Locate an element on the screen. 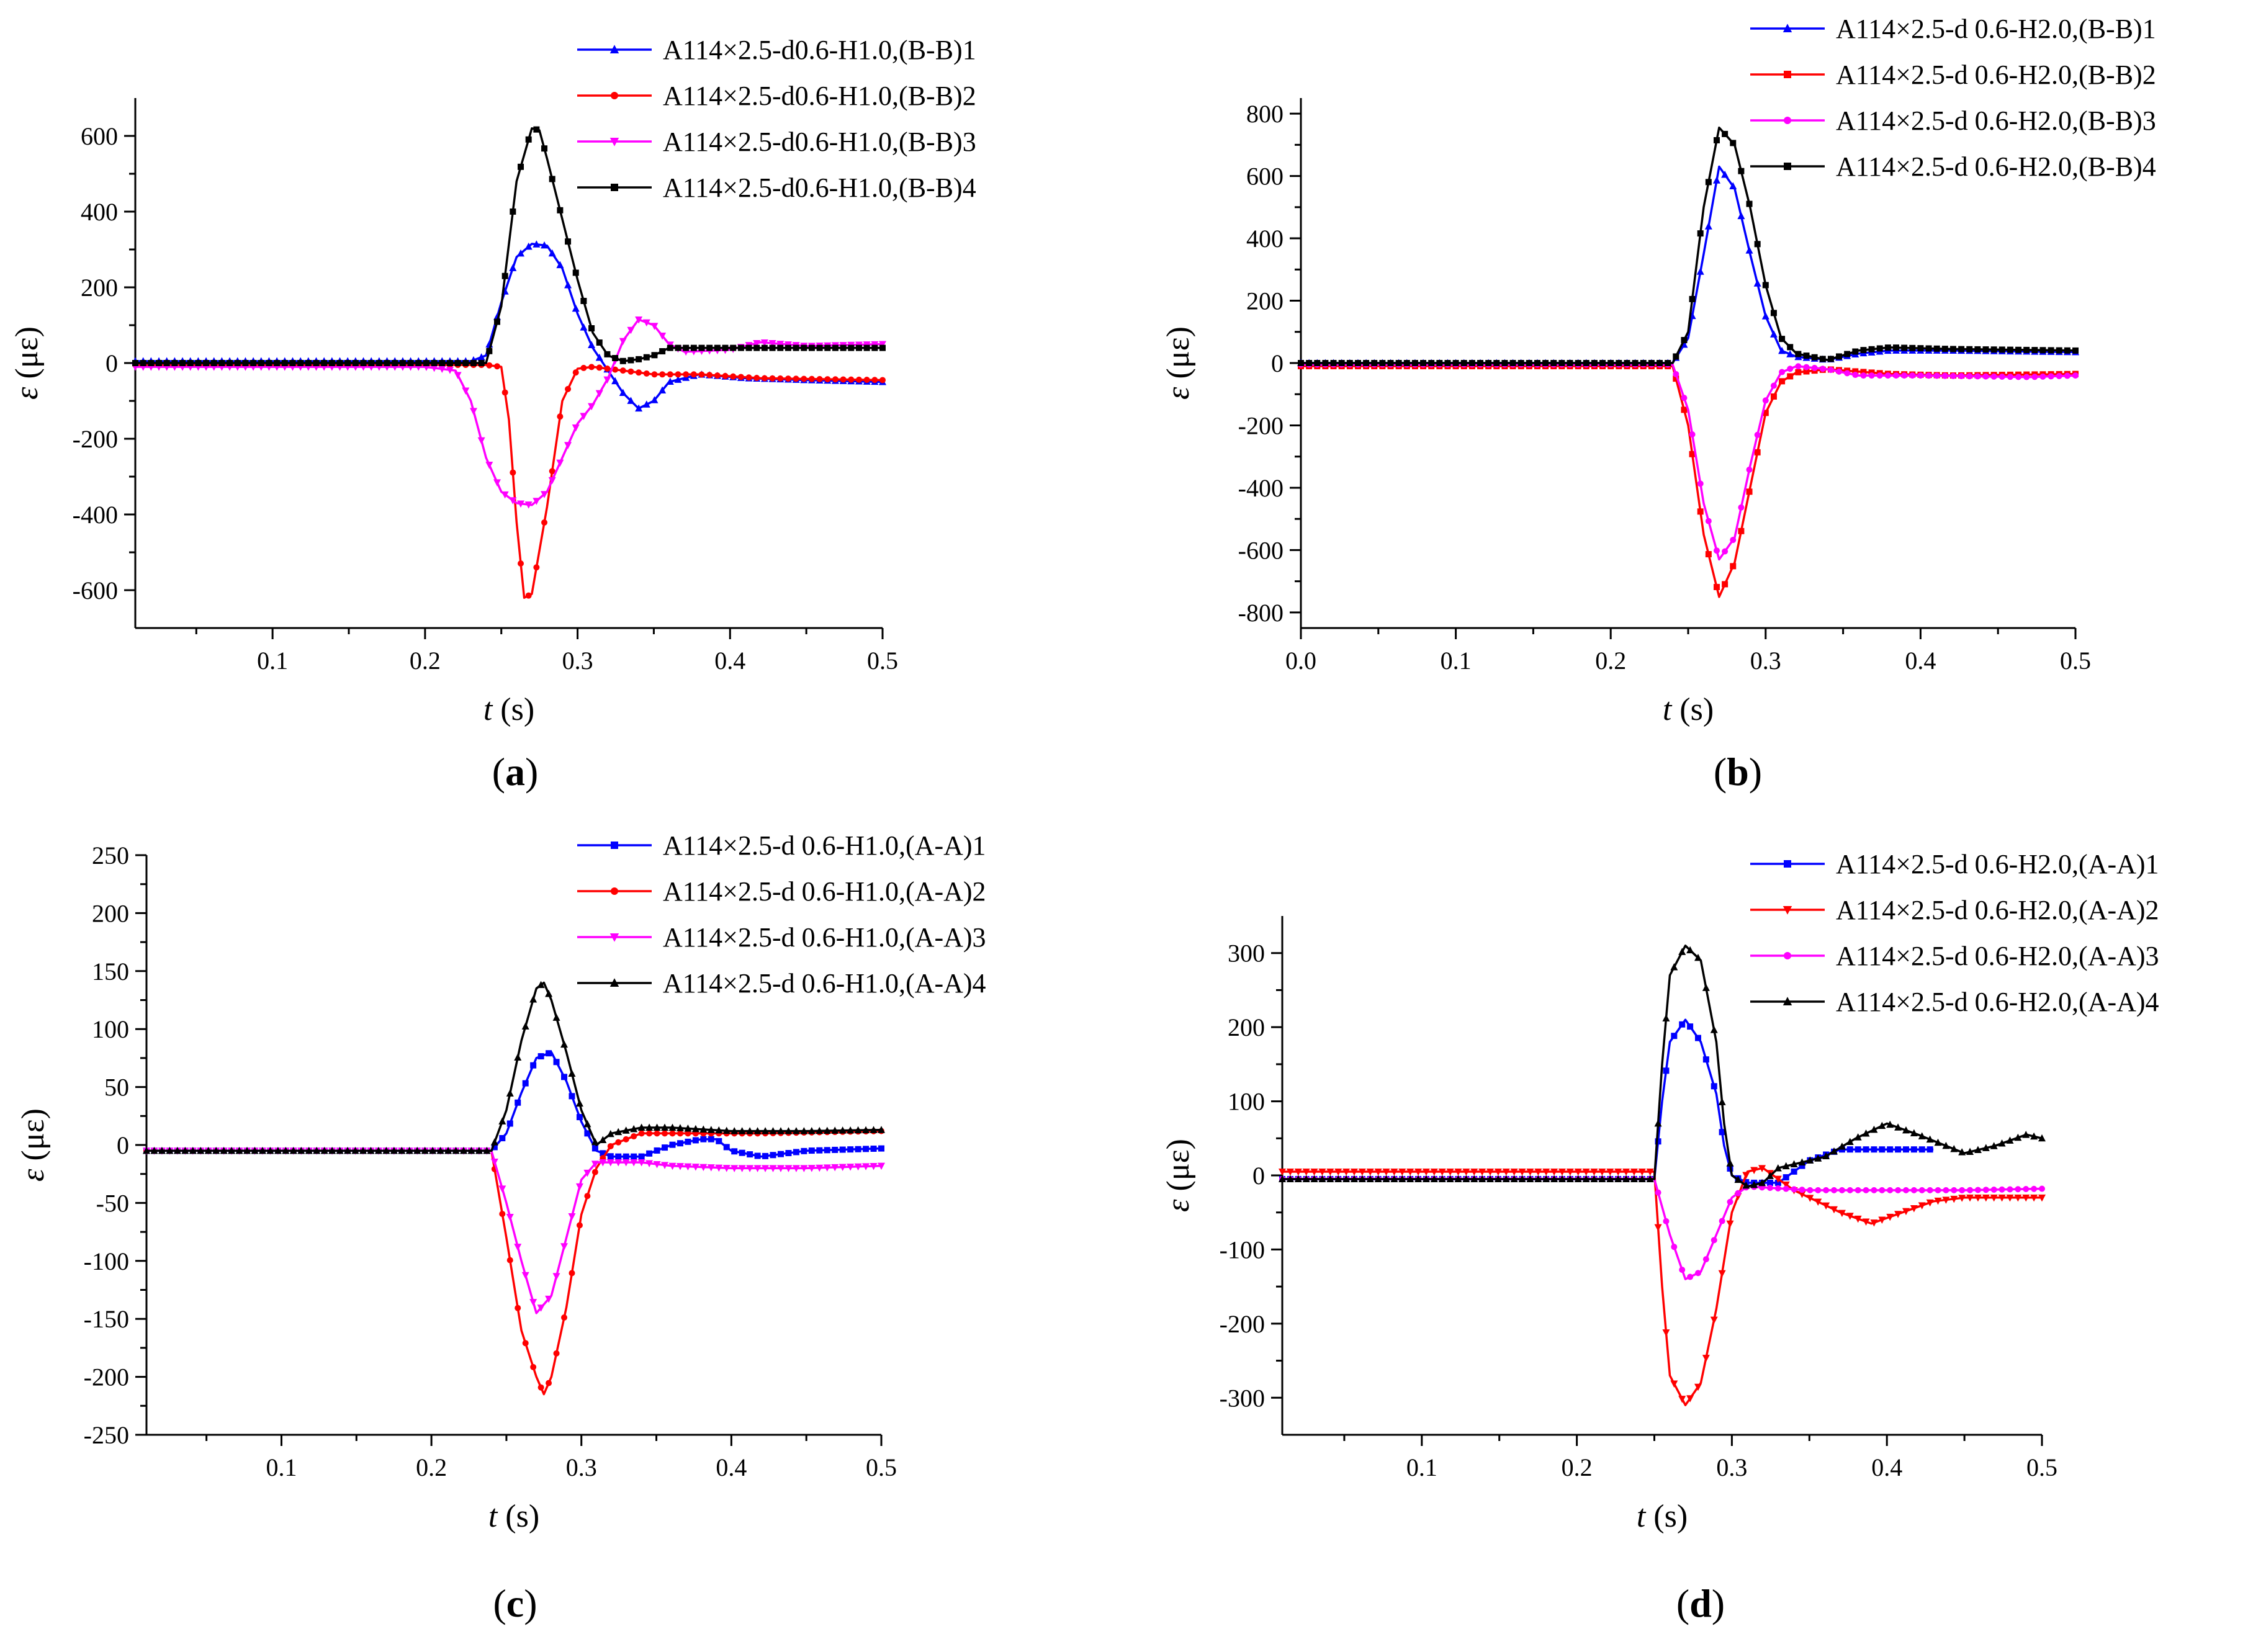 The height and width of the screenshot is (1652, 2266). legend-label: A114×2.5-d 0.6-H2.0,(B-B)3 is located at coordinates (1996, 120).